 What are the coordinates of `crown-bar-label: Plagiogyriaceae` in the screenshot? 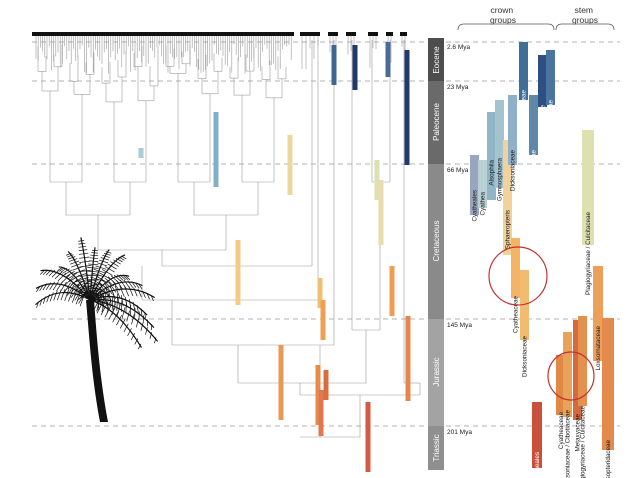 It's located at (534, 172).